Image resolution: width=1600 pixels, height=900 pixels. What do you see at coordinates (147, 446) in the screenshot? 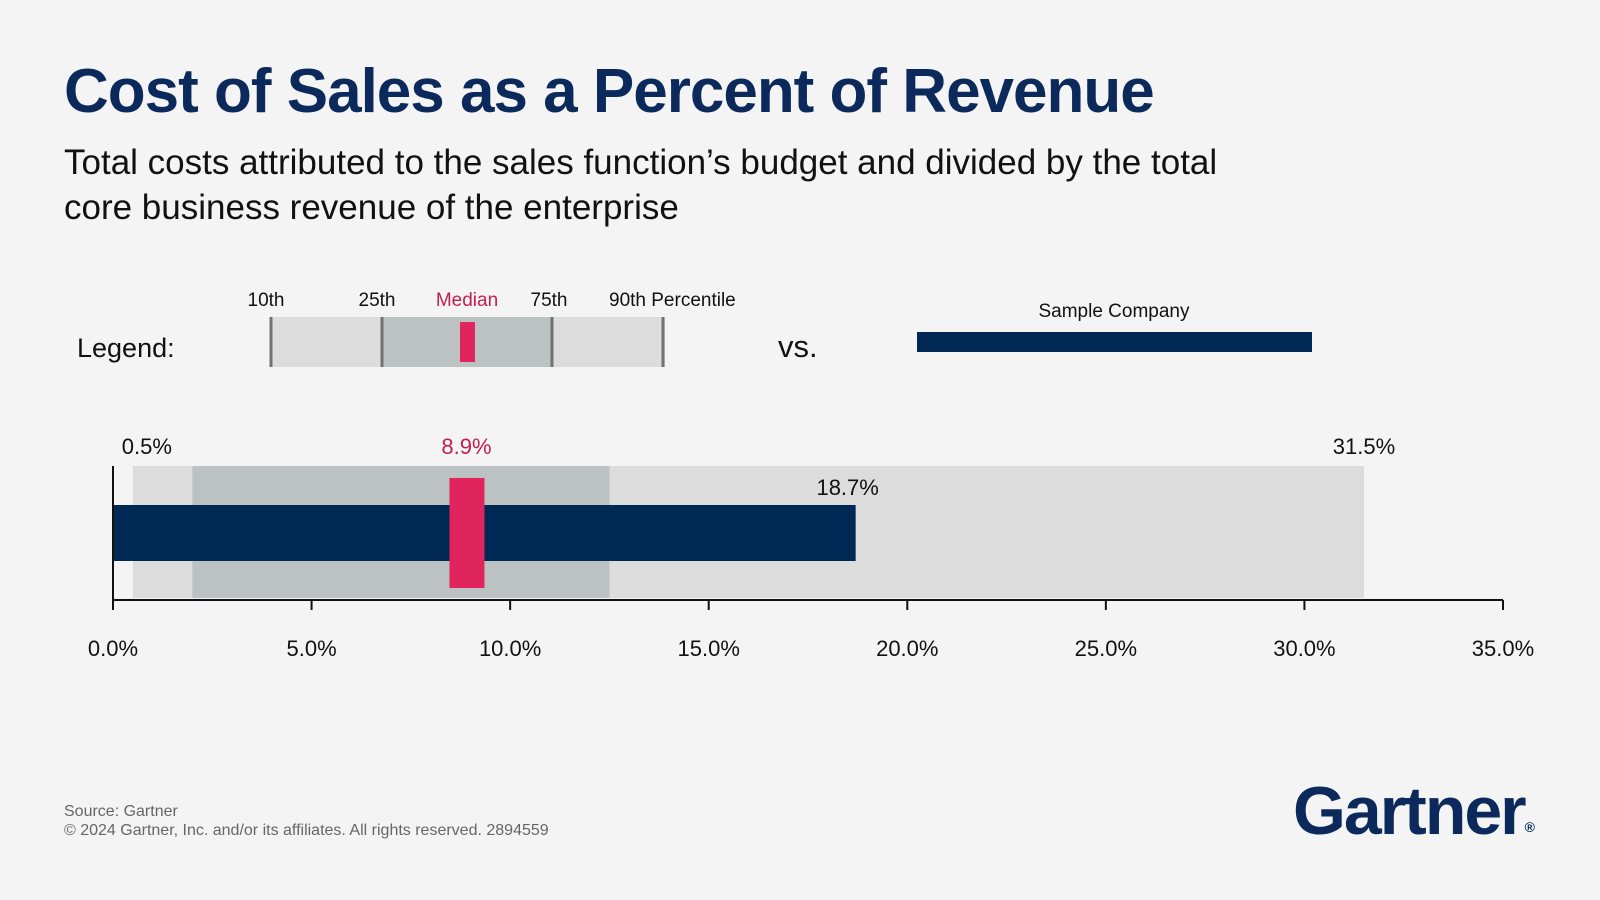
I see `p10-value-label: 0.5%` at bounding box center [147, 446].